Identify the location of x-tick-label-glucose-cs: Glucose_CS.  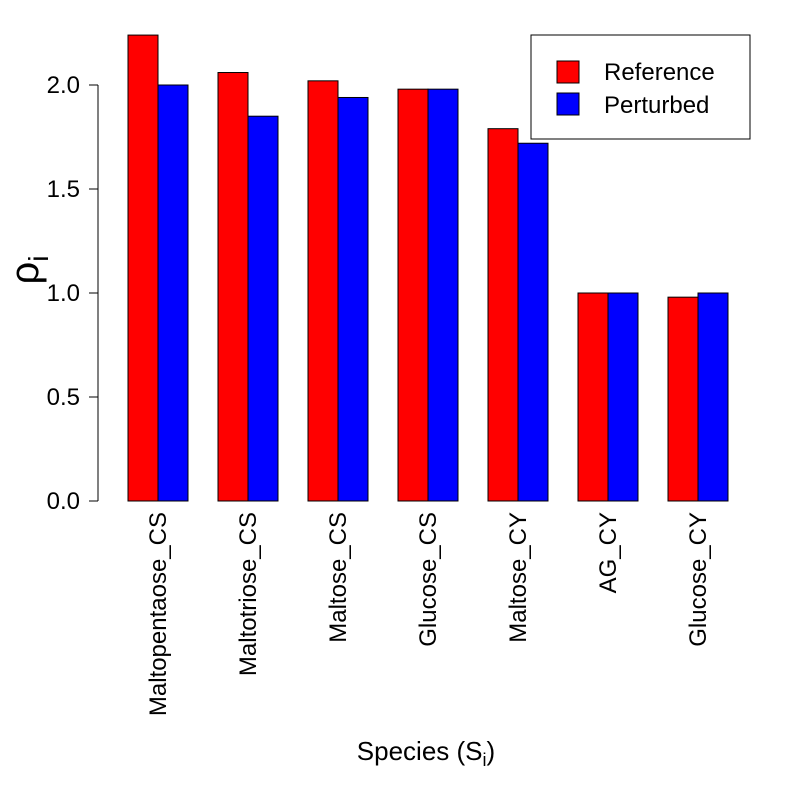
(428, 579).